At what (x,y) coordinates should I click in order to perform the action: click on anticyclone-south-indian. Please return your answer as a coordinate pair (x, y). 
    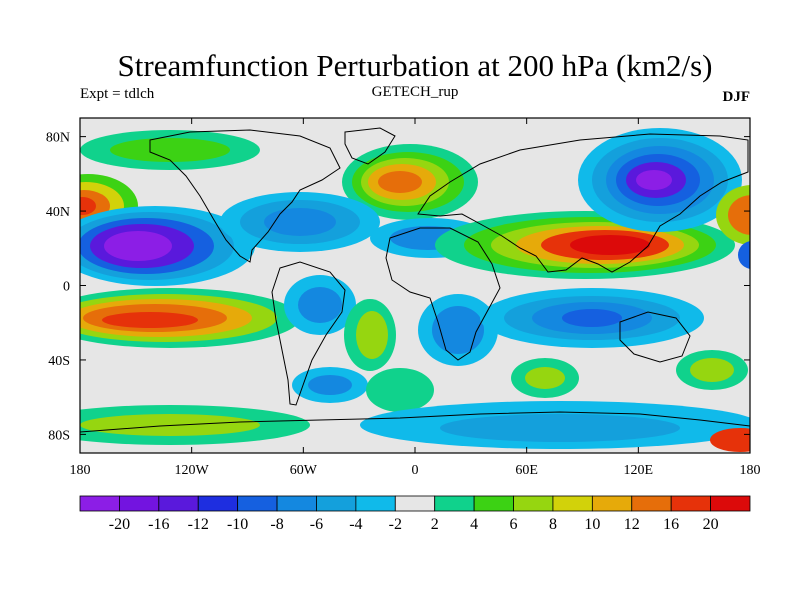
    Looking at the image, I should click on (629, 374).